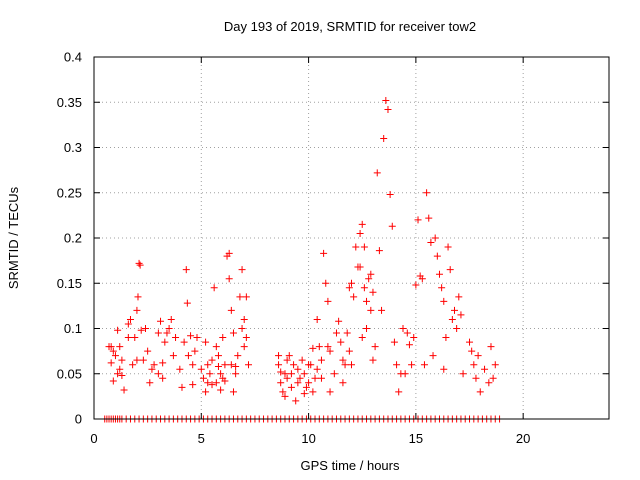 The width and height of the screenshot is (640, 480). I want to click on y-tick-label: 0.05, so click(69, 373).